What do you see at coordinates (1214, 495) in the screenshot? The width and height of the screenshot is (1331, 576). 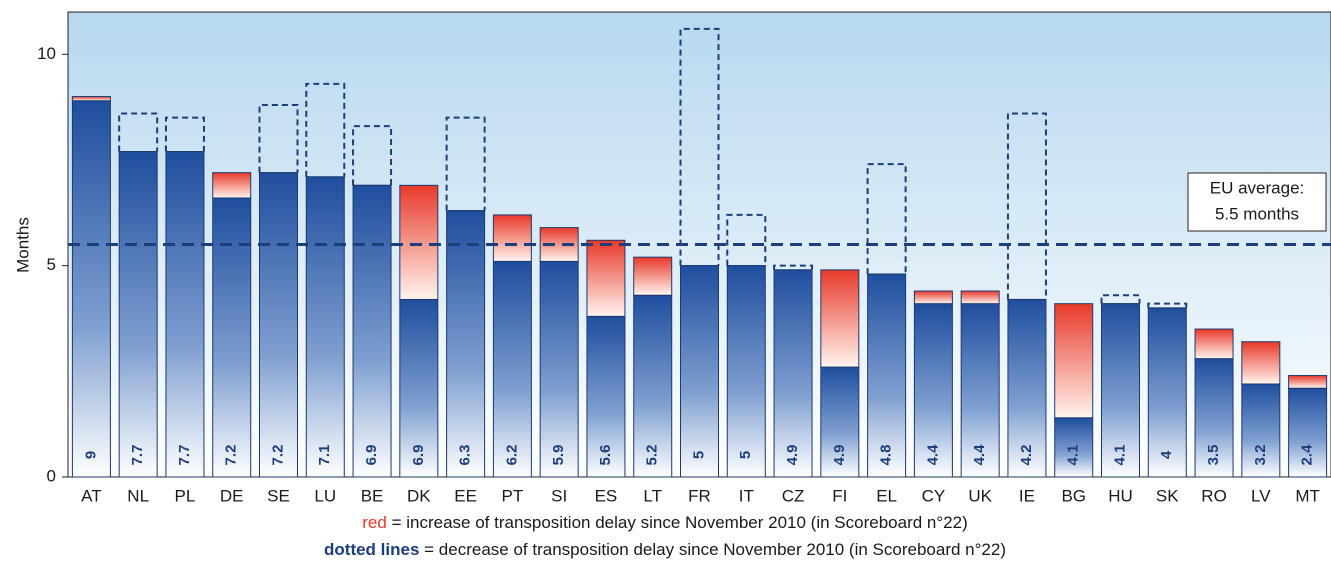 I see `x-tick-label: RO` at bounding box center [1214, 495].